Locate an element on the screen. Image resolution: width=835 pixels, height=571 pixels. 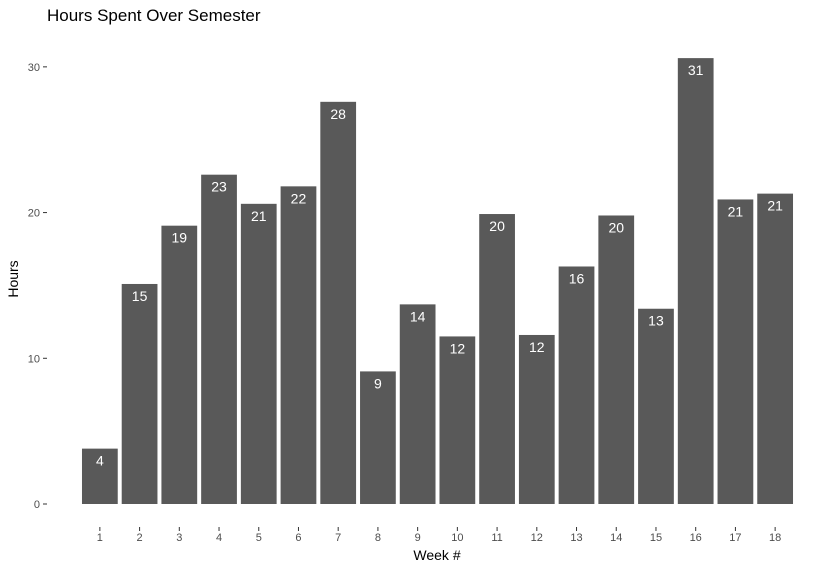
bar-value-label: 28 is located at coordinates (338, 114).